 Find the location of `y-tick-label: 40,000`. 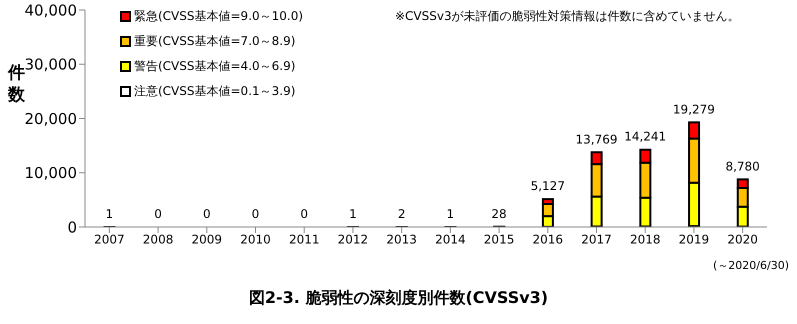

y-tick-label: 40,000 is located at coordinates (50, 10).